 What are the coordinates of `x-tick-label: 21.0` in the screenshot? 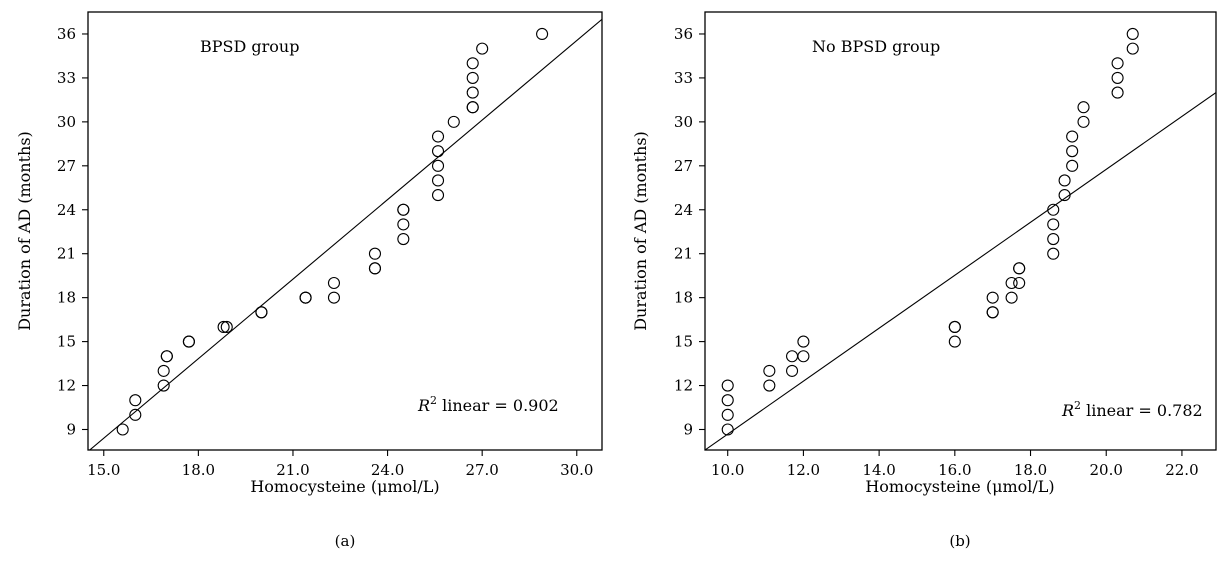 It's located at (292, 470).